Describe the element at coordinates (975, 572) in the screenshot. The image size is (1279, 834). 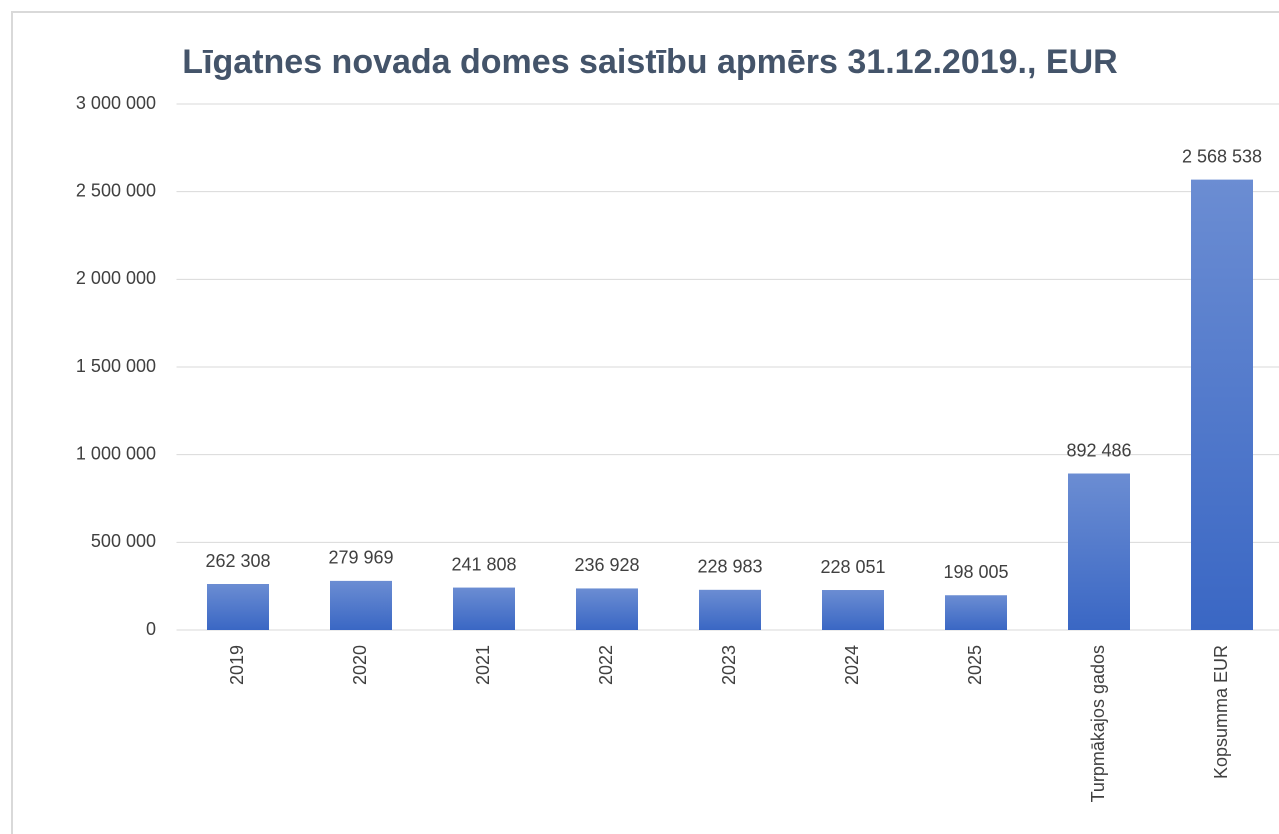
I see `value-label: 198 005` at that location.